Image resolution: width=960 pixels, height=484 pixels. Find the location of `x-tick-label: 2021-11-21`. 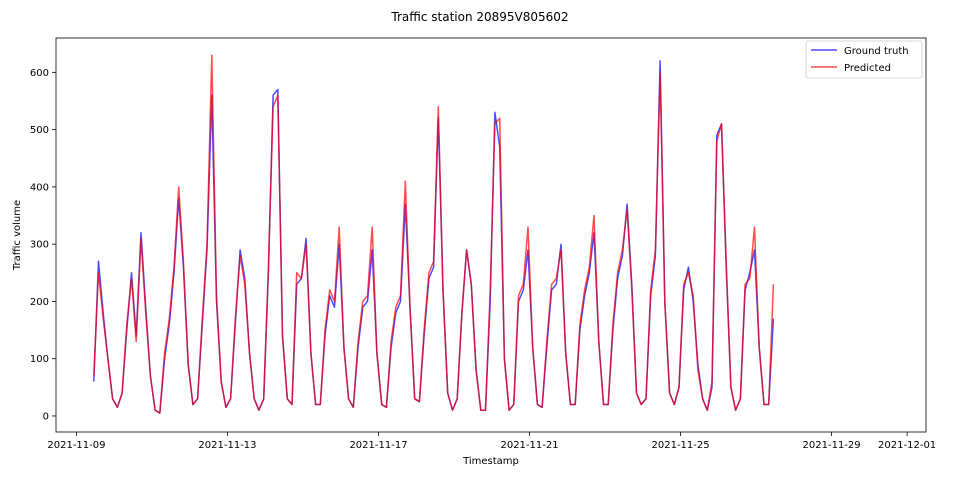

x-tick-label: 2021-11-21 is located at coordinates (529, 445).